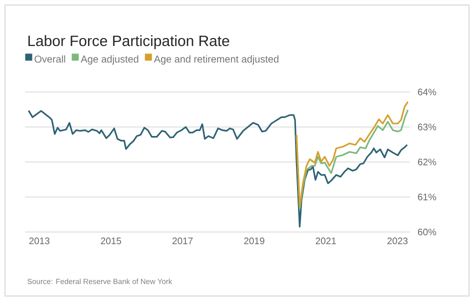 The width and height of the screenshot is (474, 301). Describe the element at coordinates (427, 232) in the screenshot. I see `y-tick-label: 60%` at that location.